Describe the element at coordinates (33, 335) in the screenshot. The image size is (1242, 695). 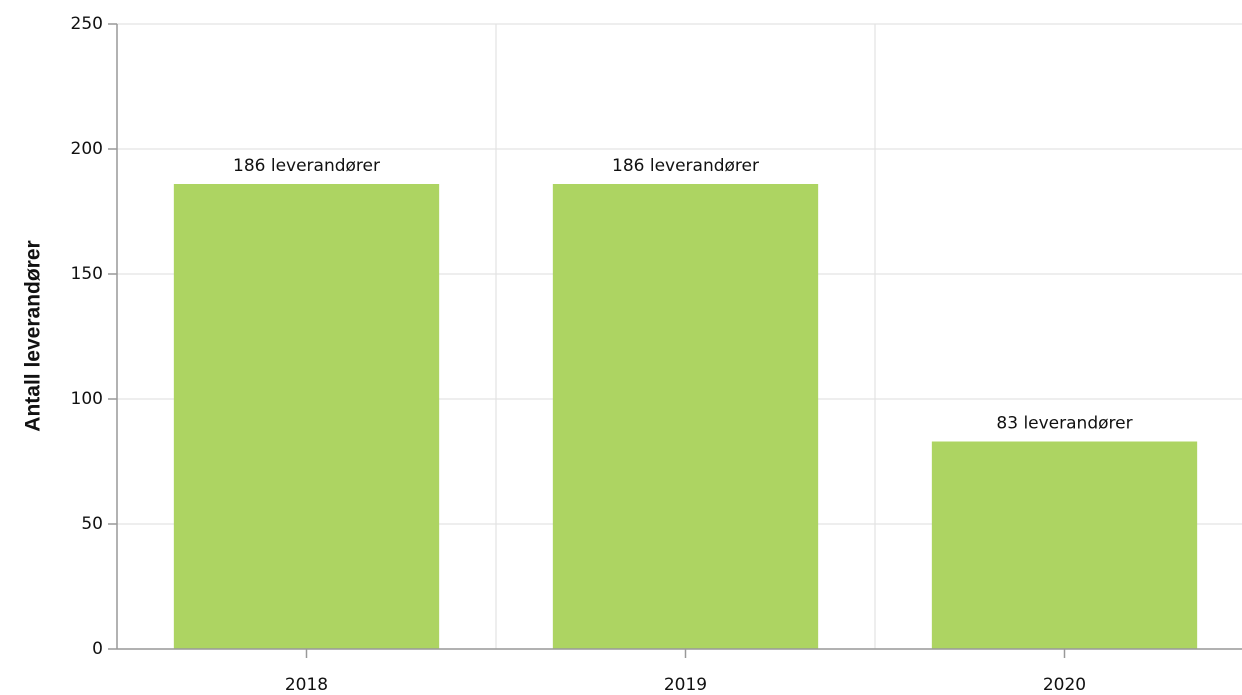
I see `y-axis-label: Antall leverandører` at that location.